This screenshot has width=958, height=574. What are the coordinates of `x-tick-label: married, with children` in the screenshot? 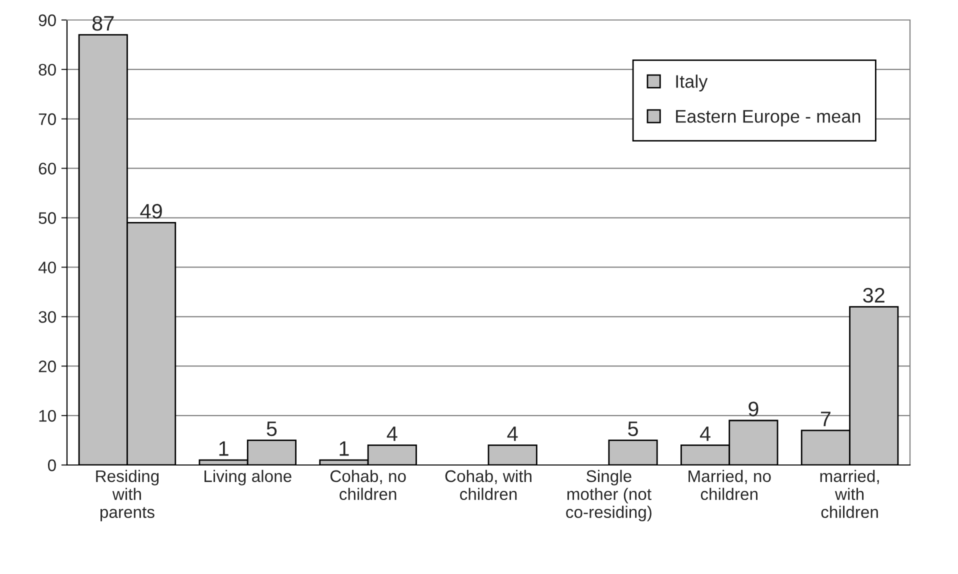 It's located at (849, 494).